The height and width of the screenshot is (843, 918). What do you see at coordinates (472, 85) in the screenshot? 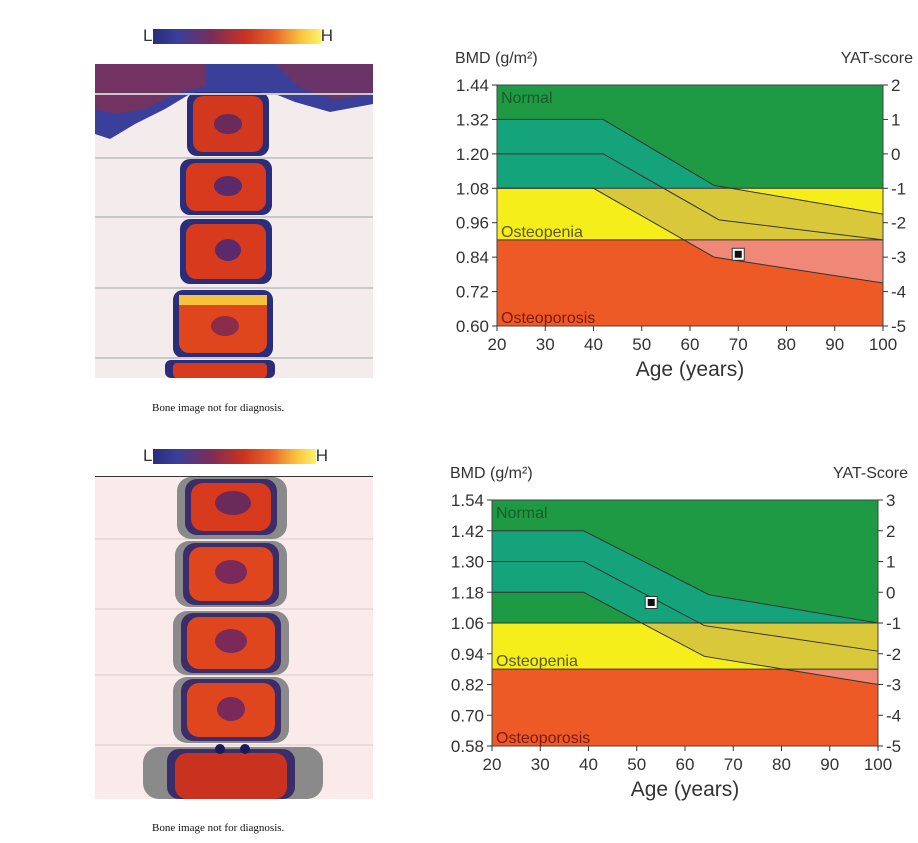
I see `y-tick-label: 1.44` at bounding box center [472, 85].